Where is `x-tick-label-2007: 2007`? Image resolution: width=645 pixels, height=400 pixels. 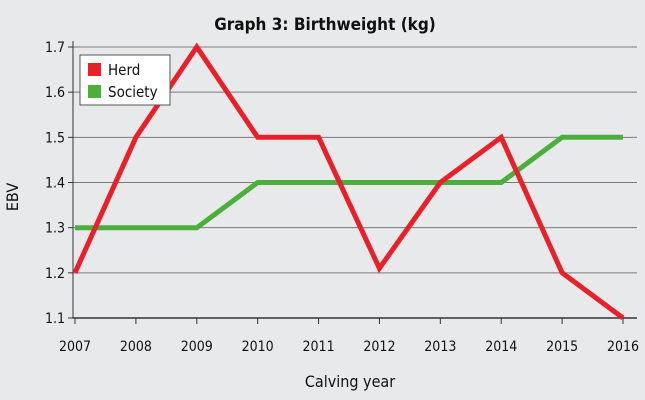
x-tick-label-2007: 2007 is located at coordinates (75, 347).